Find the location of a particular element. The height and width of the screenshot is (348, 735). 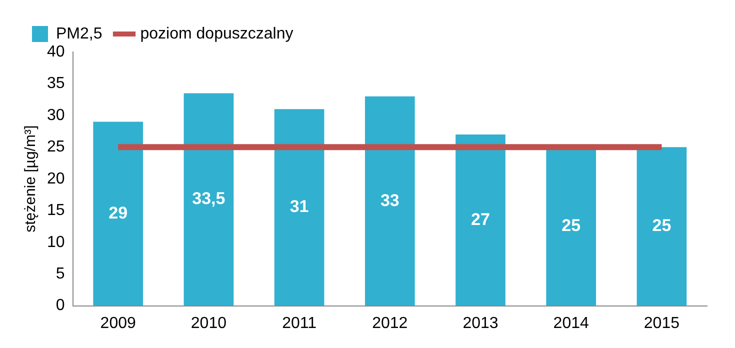

data-label: 33,5 is located at coordinates (209, 198).